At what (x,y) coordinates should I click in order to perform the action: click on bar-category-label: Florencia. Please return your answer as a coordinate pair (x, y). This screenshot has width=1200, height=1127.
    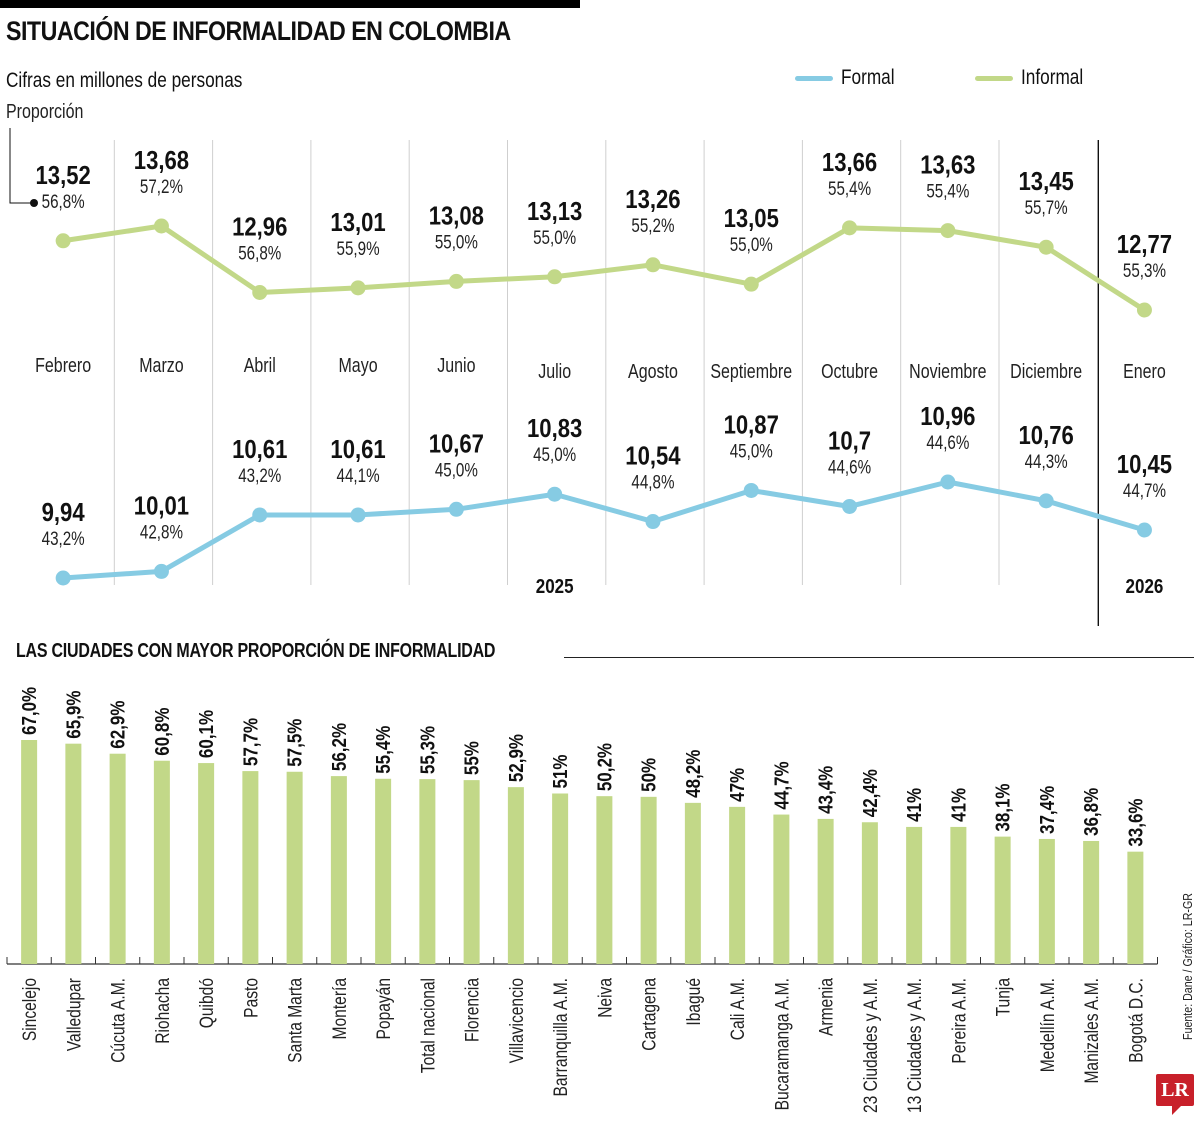
    Looking at the image, I should click on (472, 1010).